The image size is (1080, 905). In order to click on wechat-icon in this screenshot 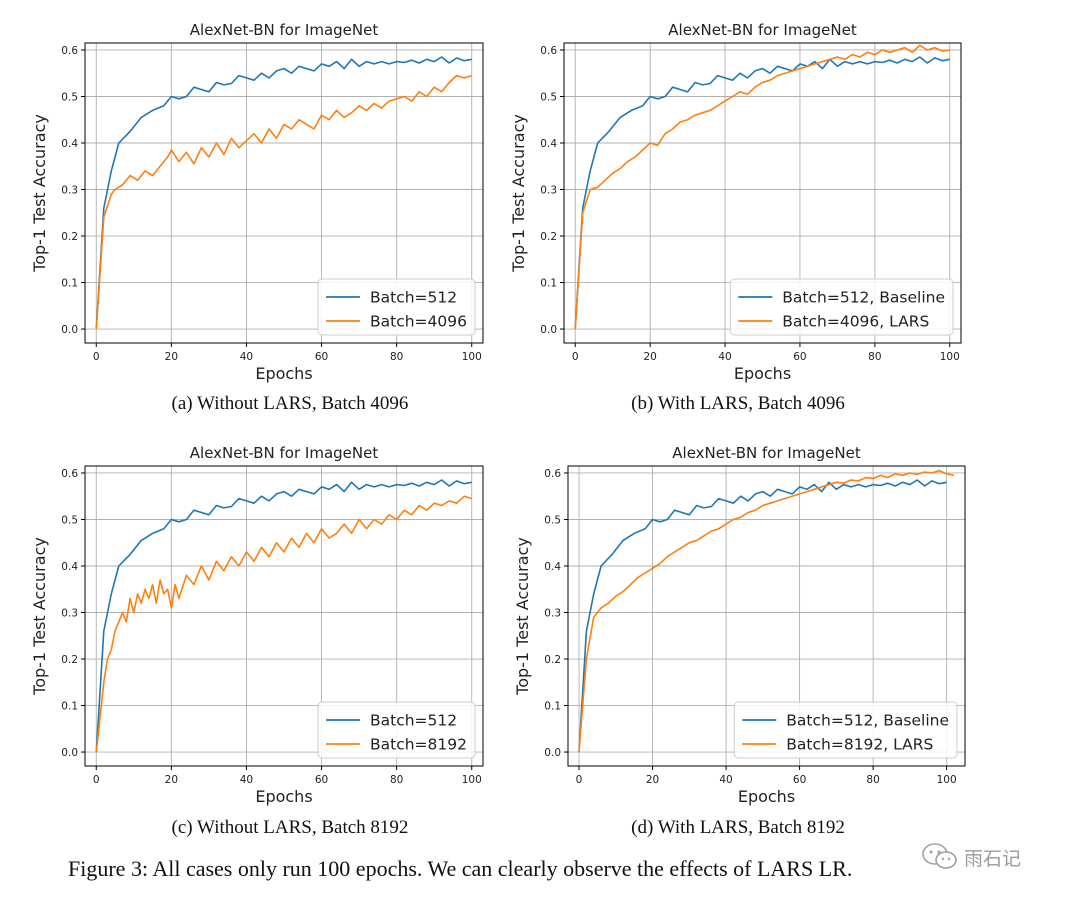, I will do `click(939, 856)`.